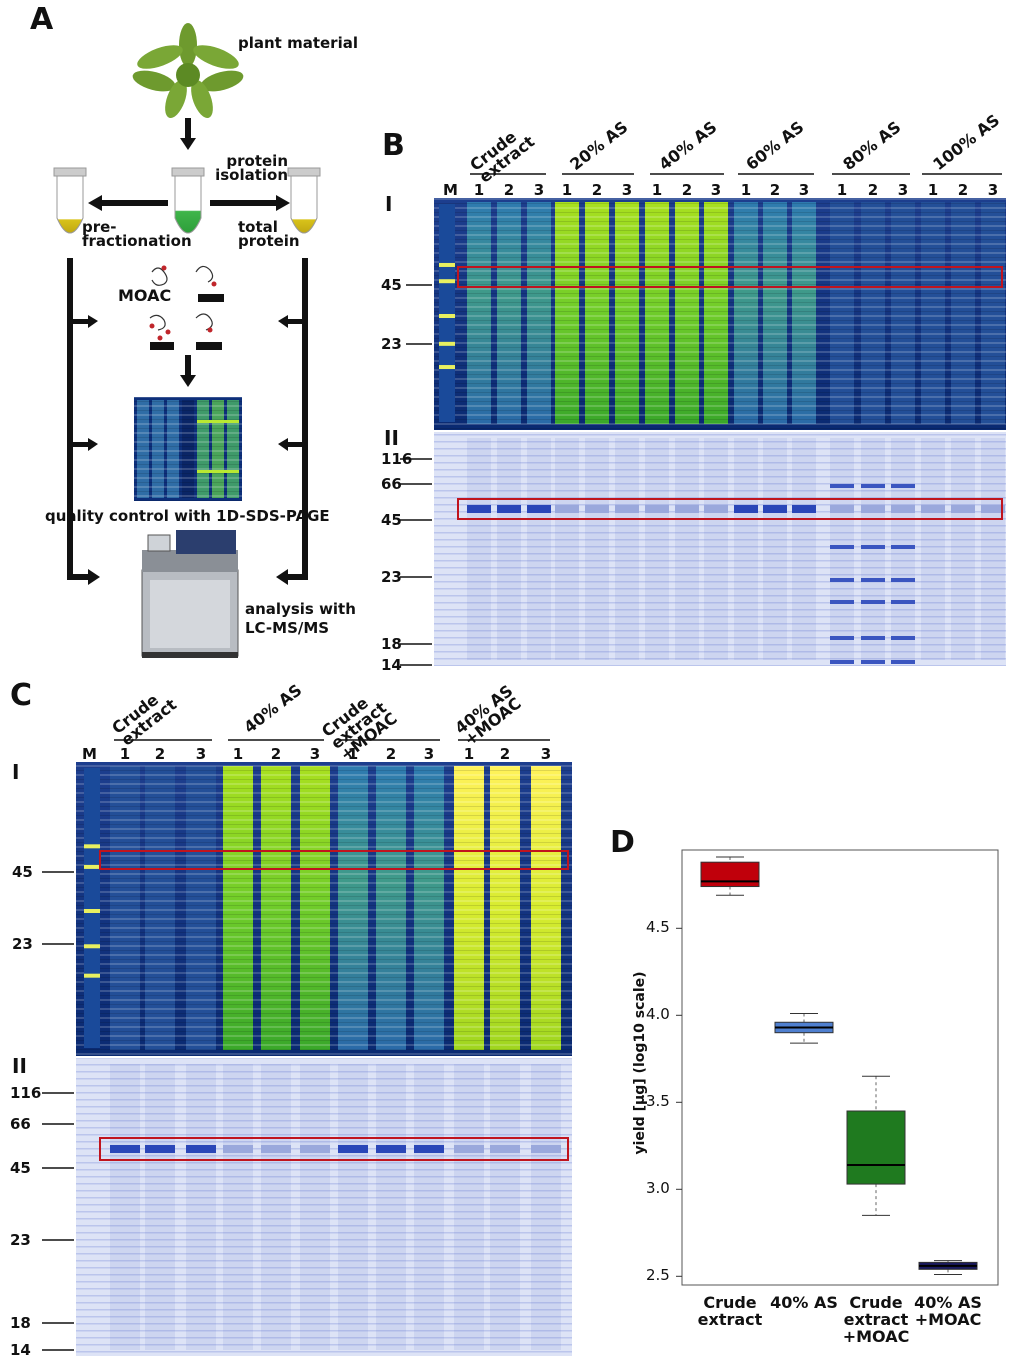 The width and height of the screenshot is (1024, 1367). Describe the element at coordinates (190, 594) in the screenshot. I see `mass-spectrometer-icon` at that location.